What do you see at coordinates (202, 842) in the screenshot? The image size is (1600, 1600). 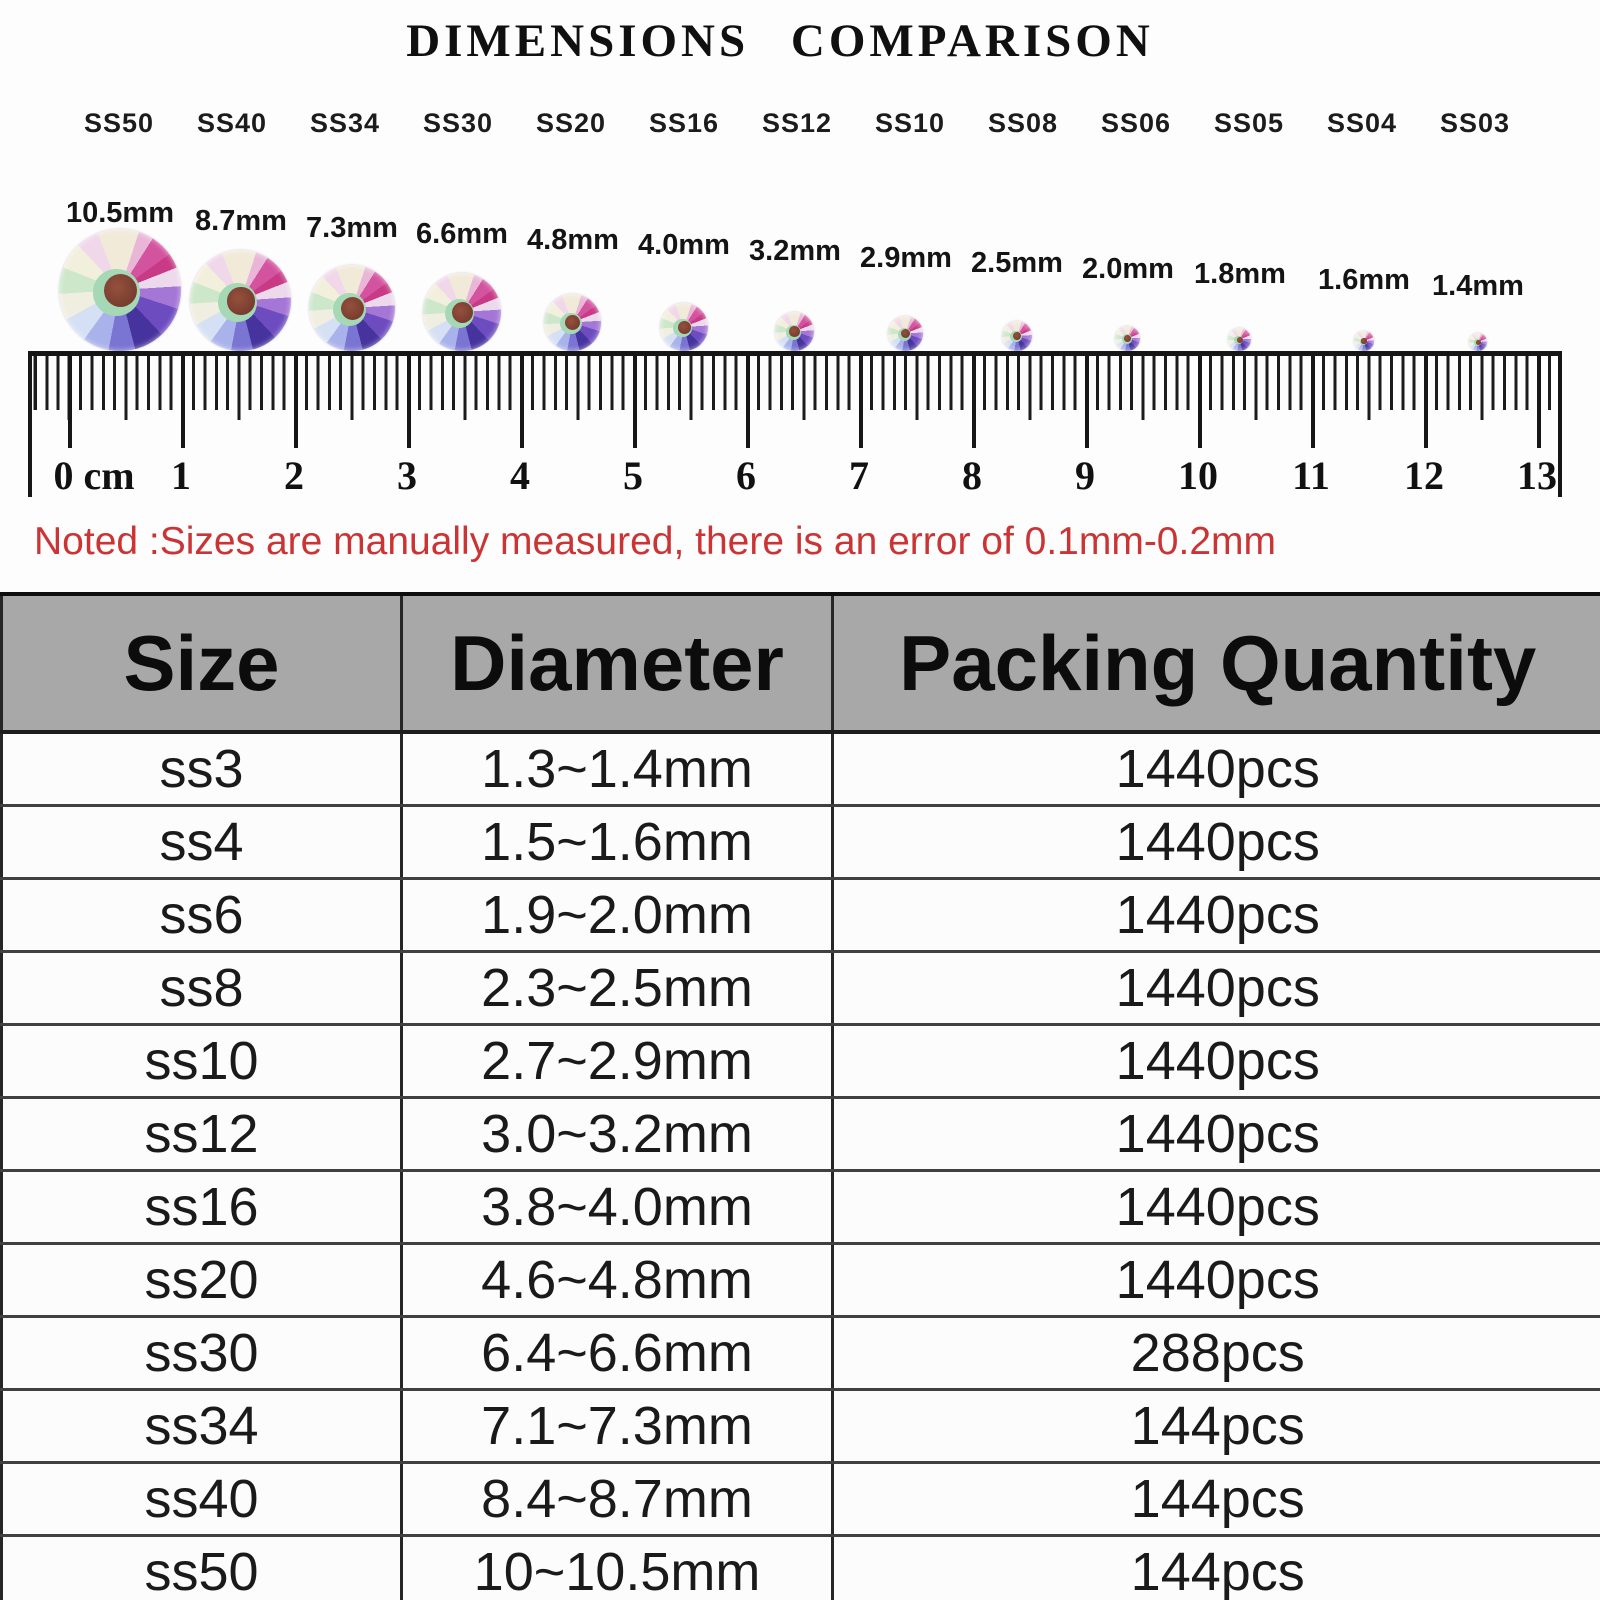 I see `size-cell: ss4` at bounding box center [202, 842].